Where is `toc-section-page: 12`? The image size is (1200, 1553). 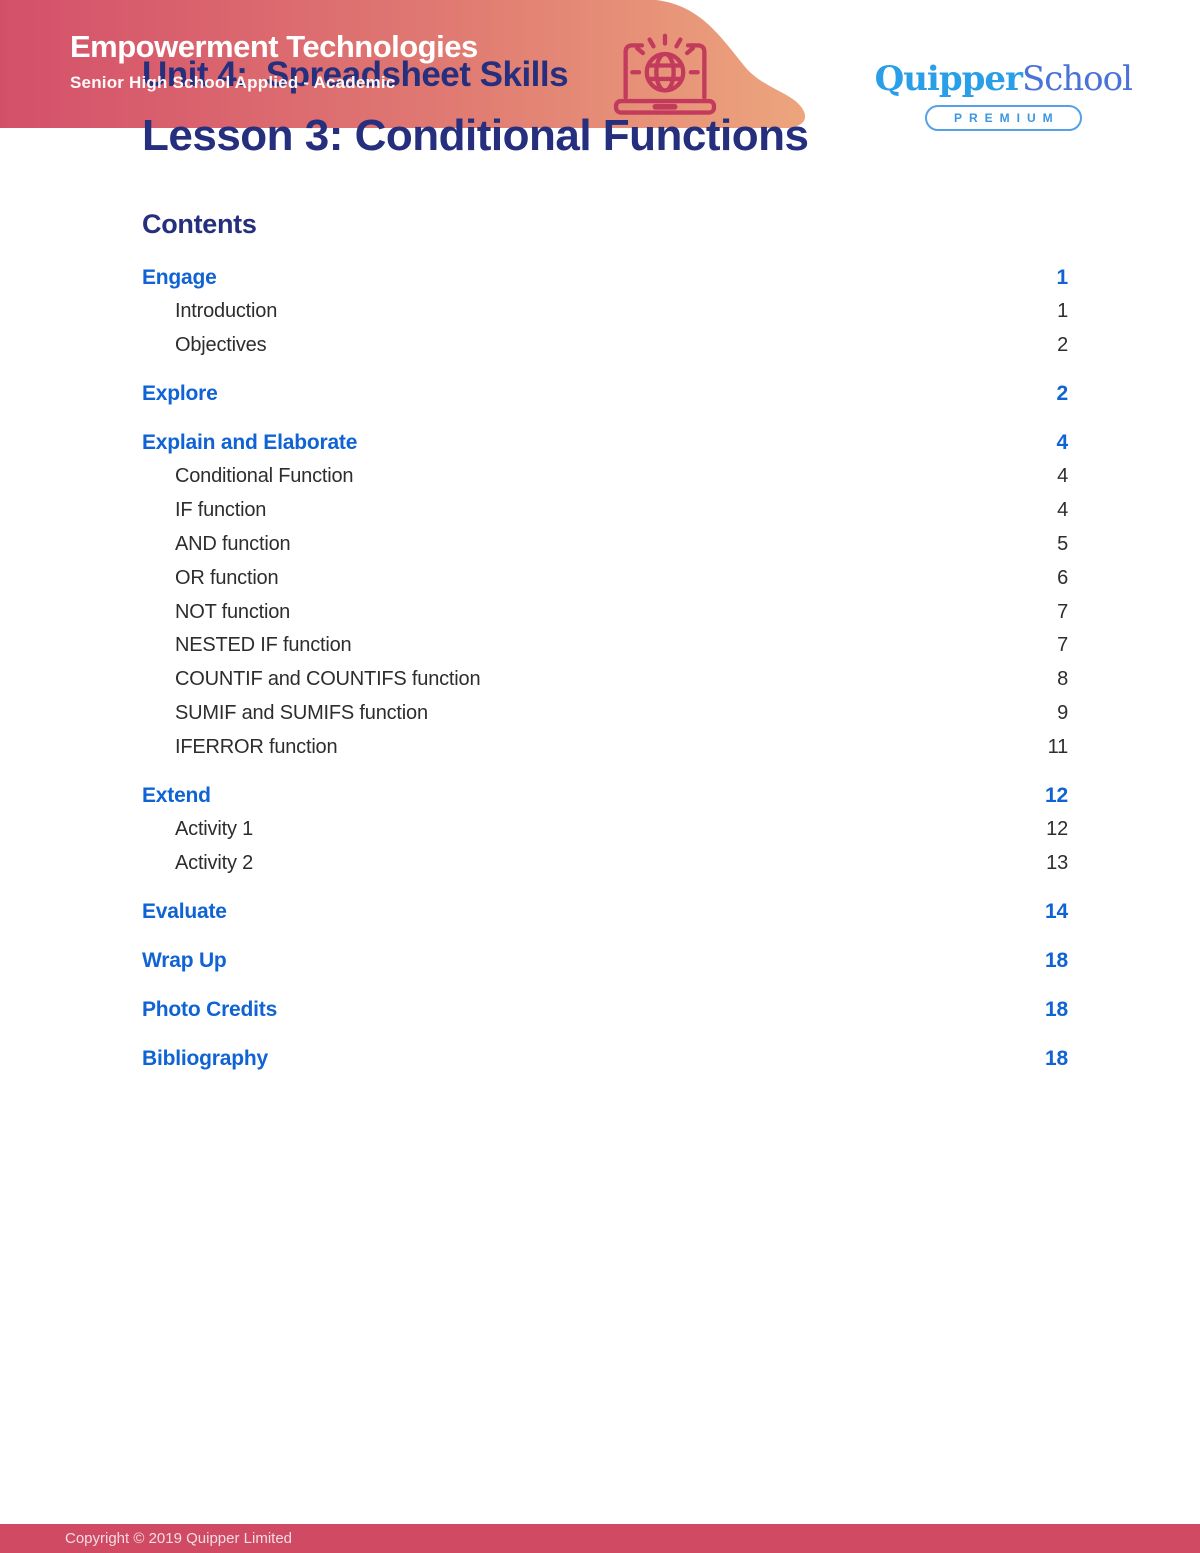
toc-section-page: 12 is located at coordinates (1056, 796).